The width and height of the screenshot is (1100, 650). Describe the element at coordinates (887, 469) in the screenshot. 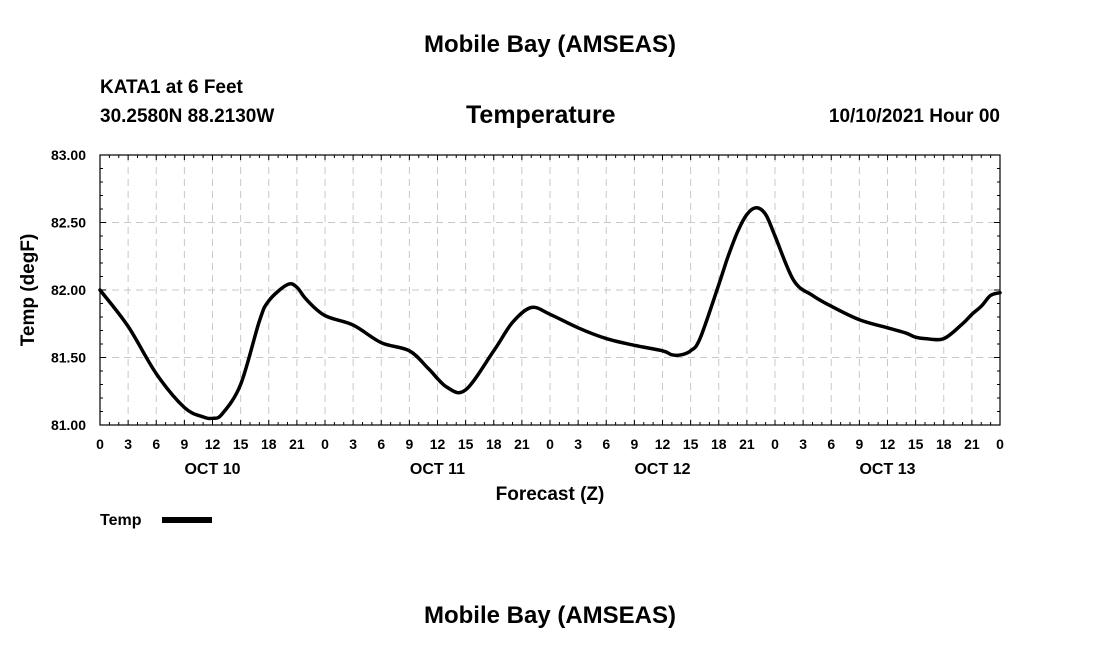

I see `day-label: OCT 13` at that location.